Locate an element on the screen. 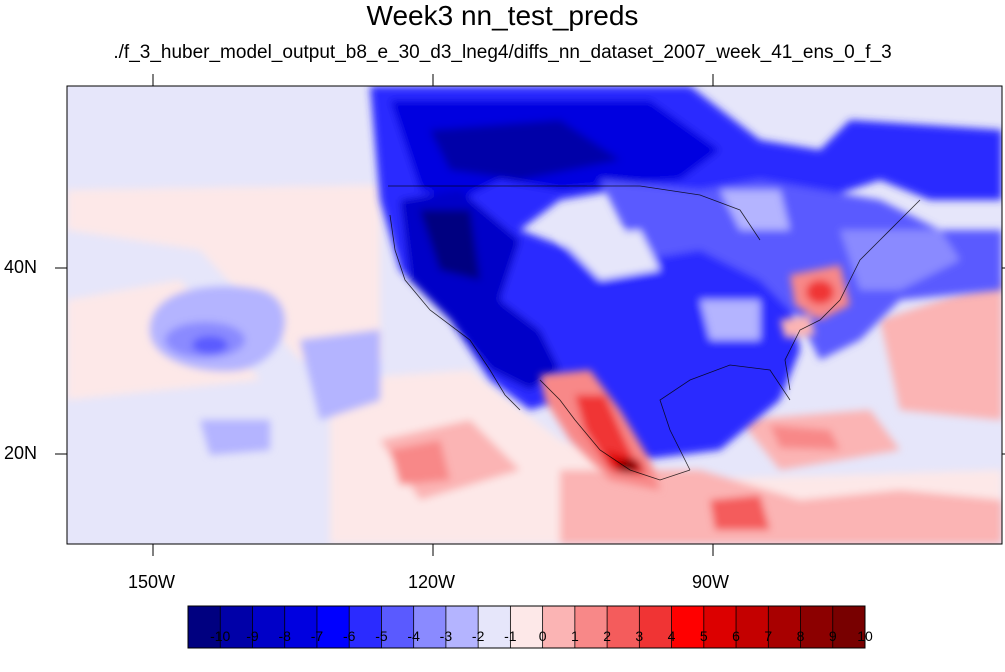  x-tick-label-120w: 120W is located at coordinates (432, 582).